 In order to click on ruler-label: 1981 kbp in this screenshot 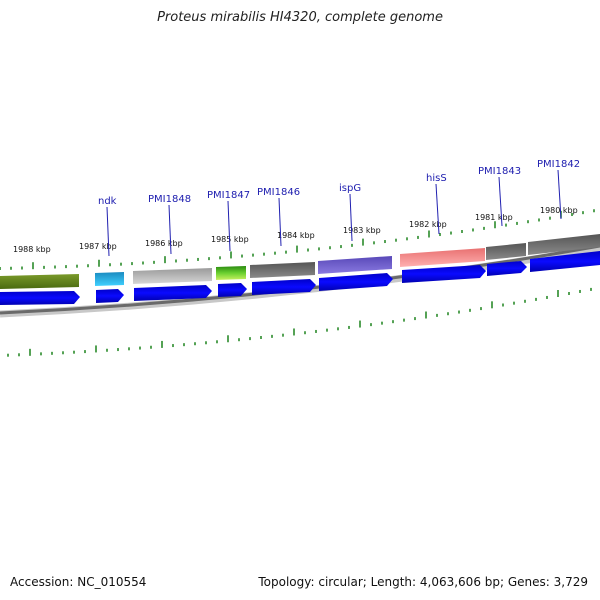, I will do `click(494, 217)`.